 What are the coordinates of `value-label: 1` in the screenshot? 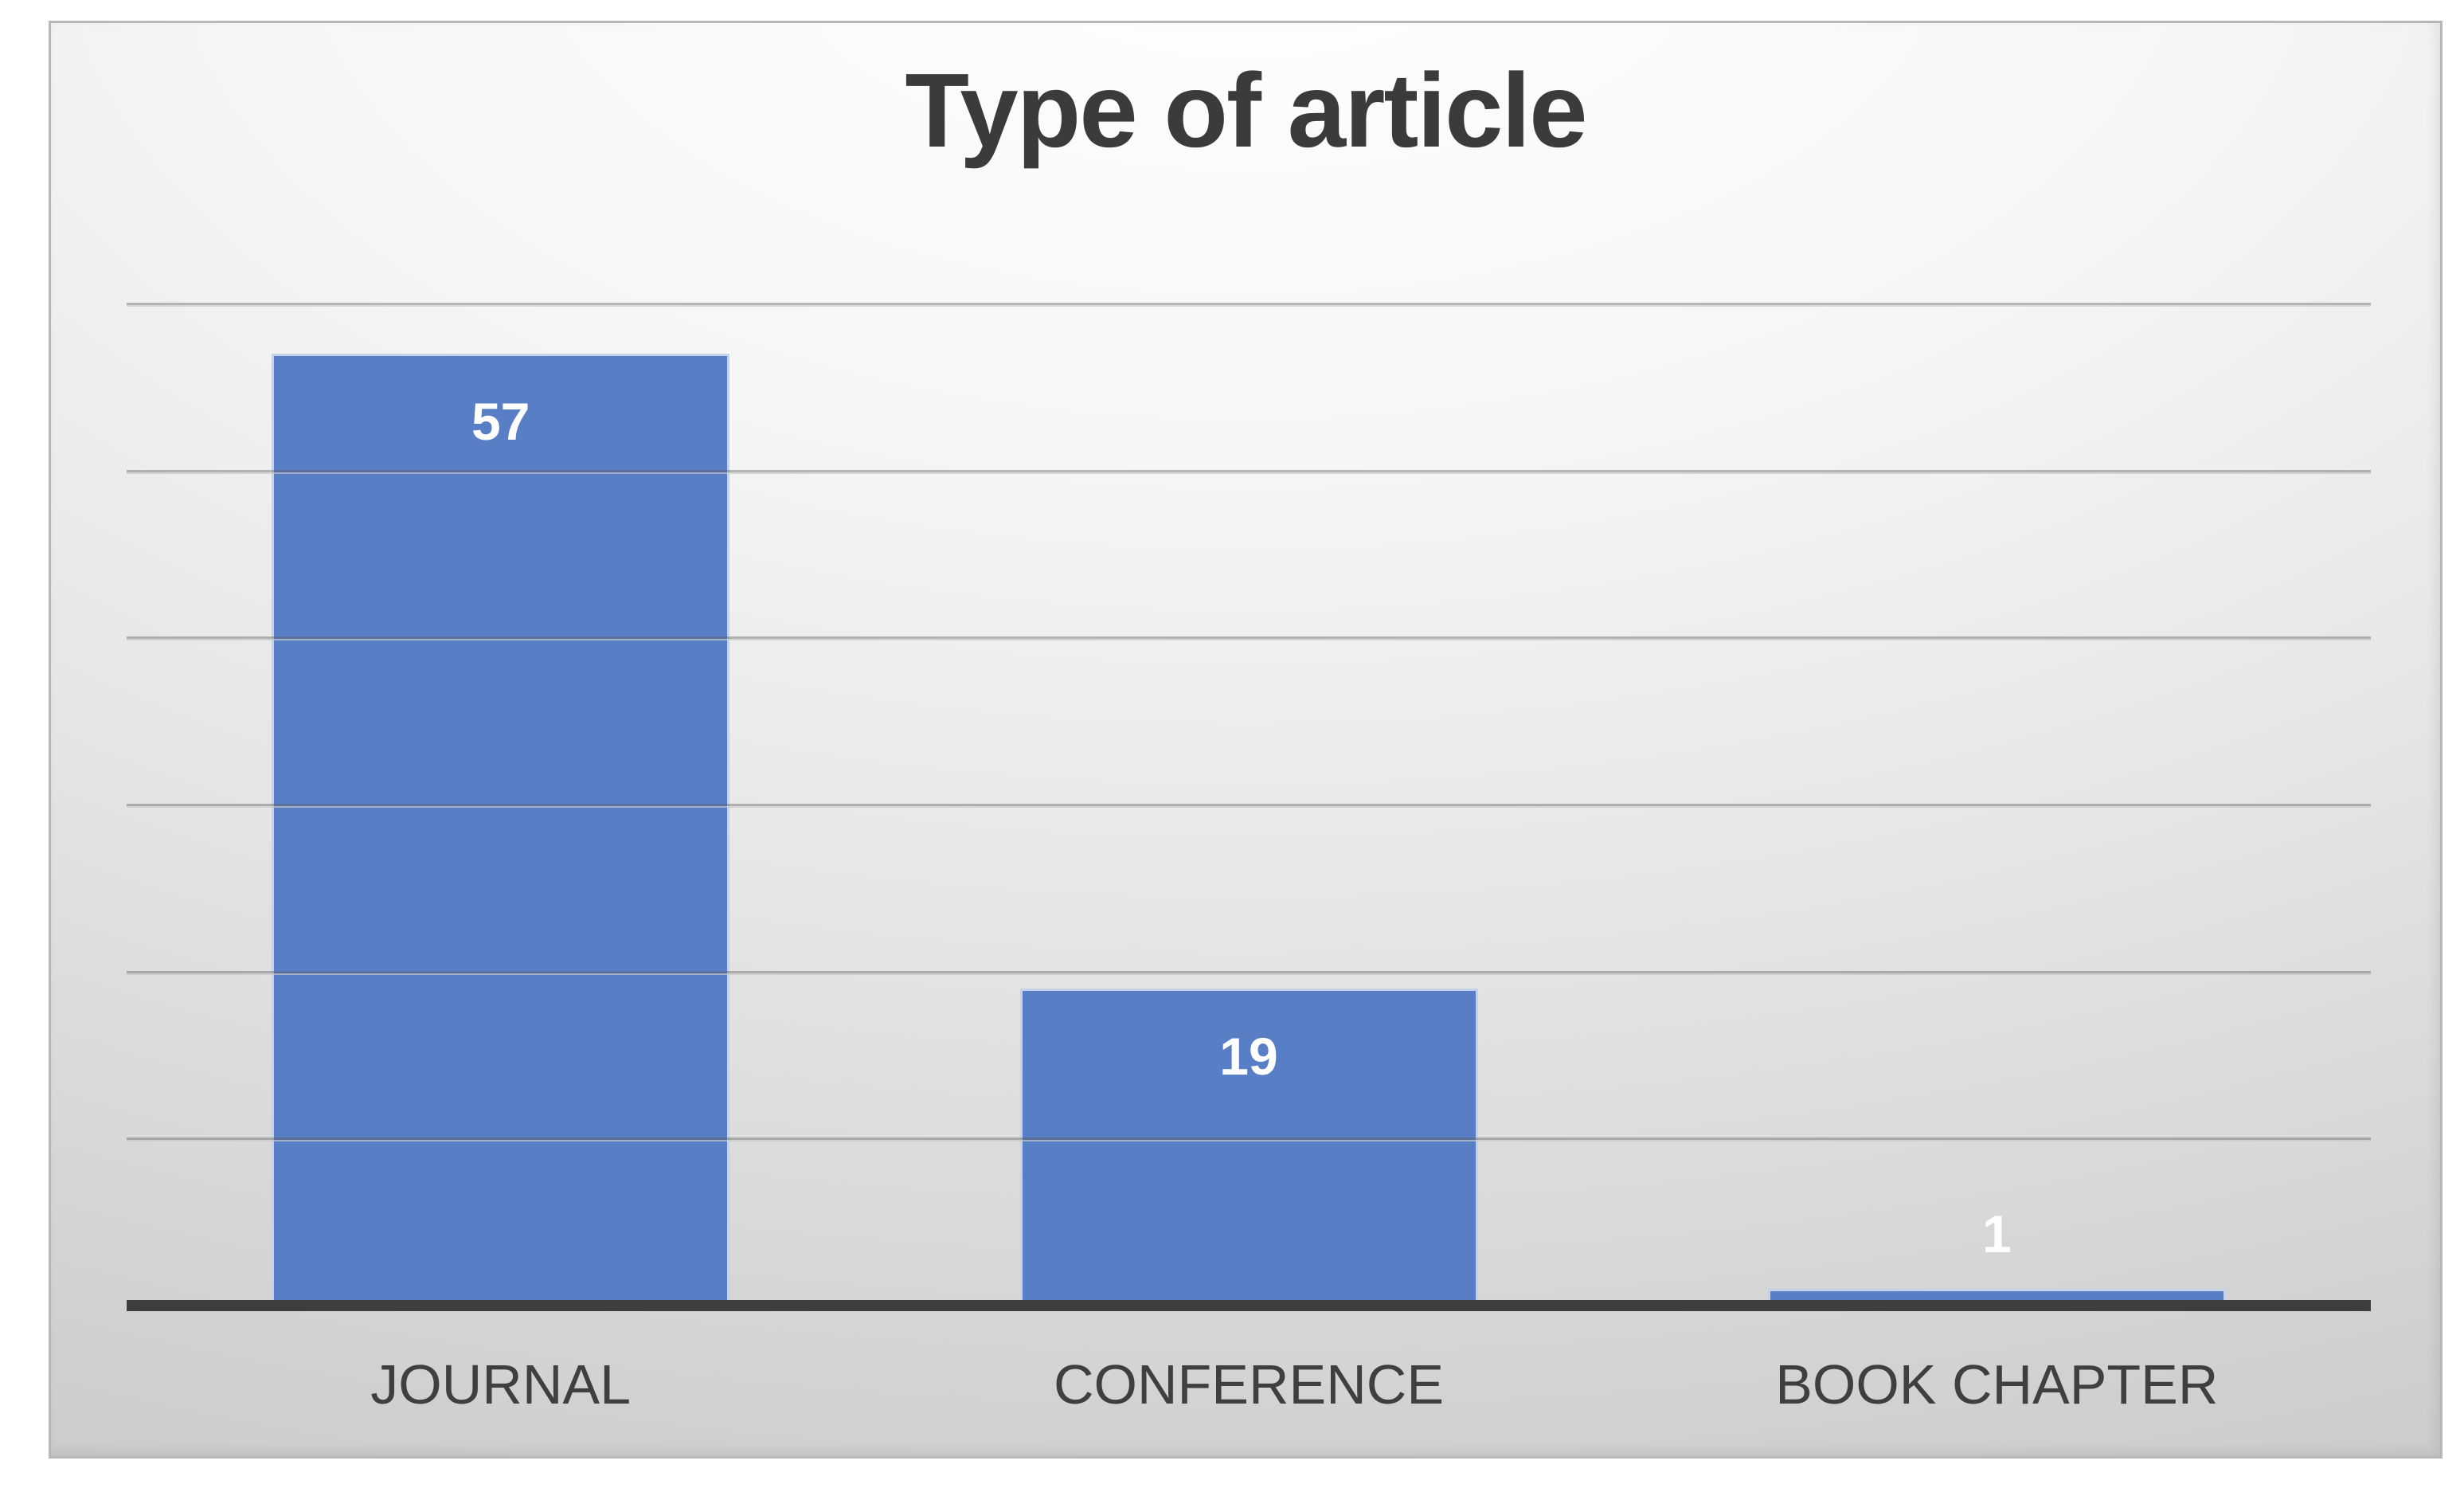 It's located at (1996, 1234).